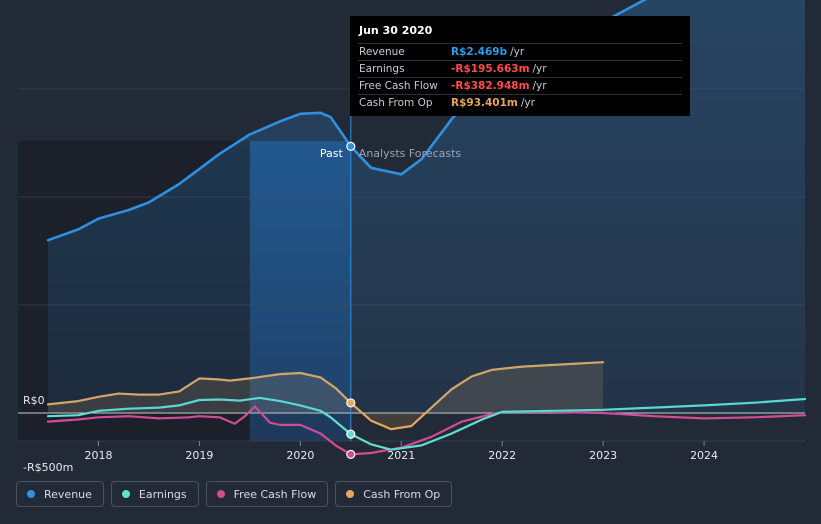 This screenshot has height=524, width=821. I want to click on legend-item-cash-from-op: Cash From Op, so click(394, 494).